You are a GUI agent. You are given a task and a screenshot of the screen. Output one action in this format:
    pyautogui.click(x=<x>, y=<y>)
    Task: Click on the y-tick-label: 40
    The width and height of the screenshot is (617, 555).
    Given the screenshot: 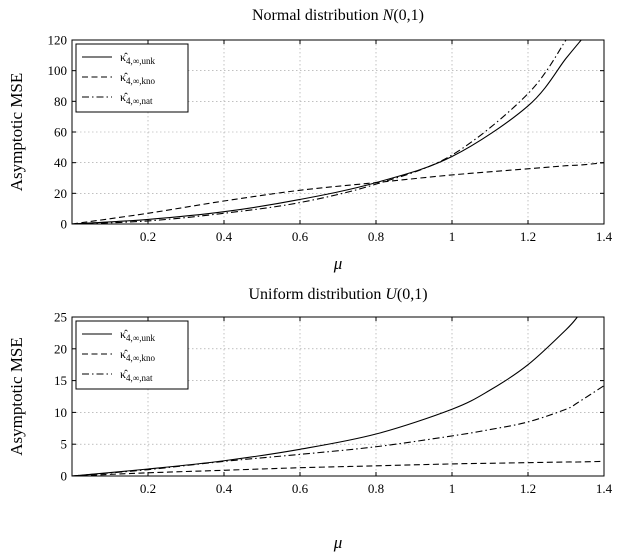 What is the action you would take?
    pyautogui.click(x=60, y=162)
    